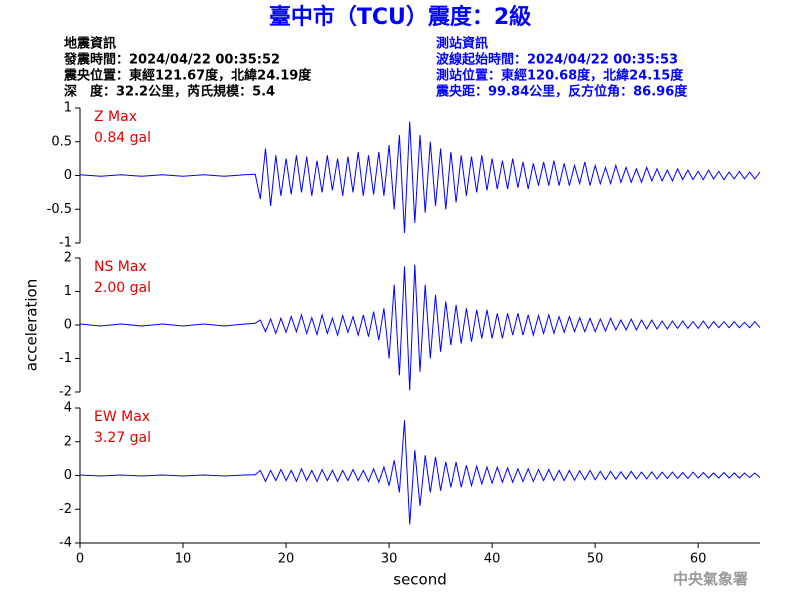 This screenshot has height=600, width=800. What do you see at coordinates (389, 559) in the screenshot?
I see `x-tick-label: 30` at bounding box center [389, 559].